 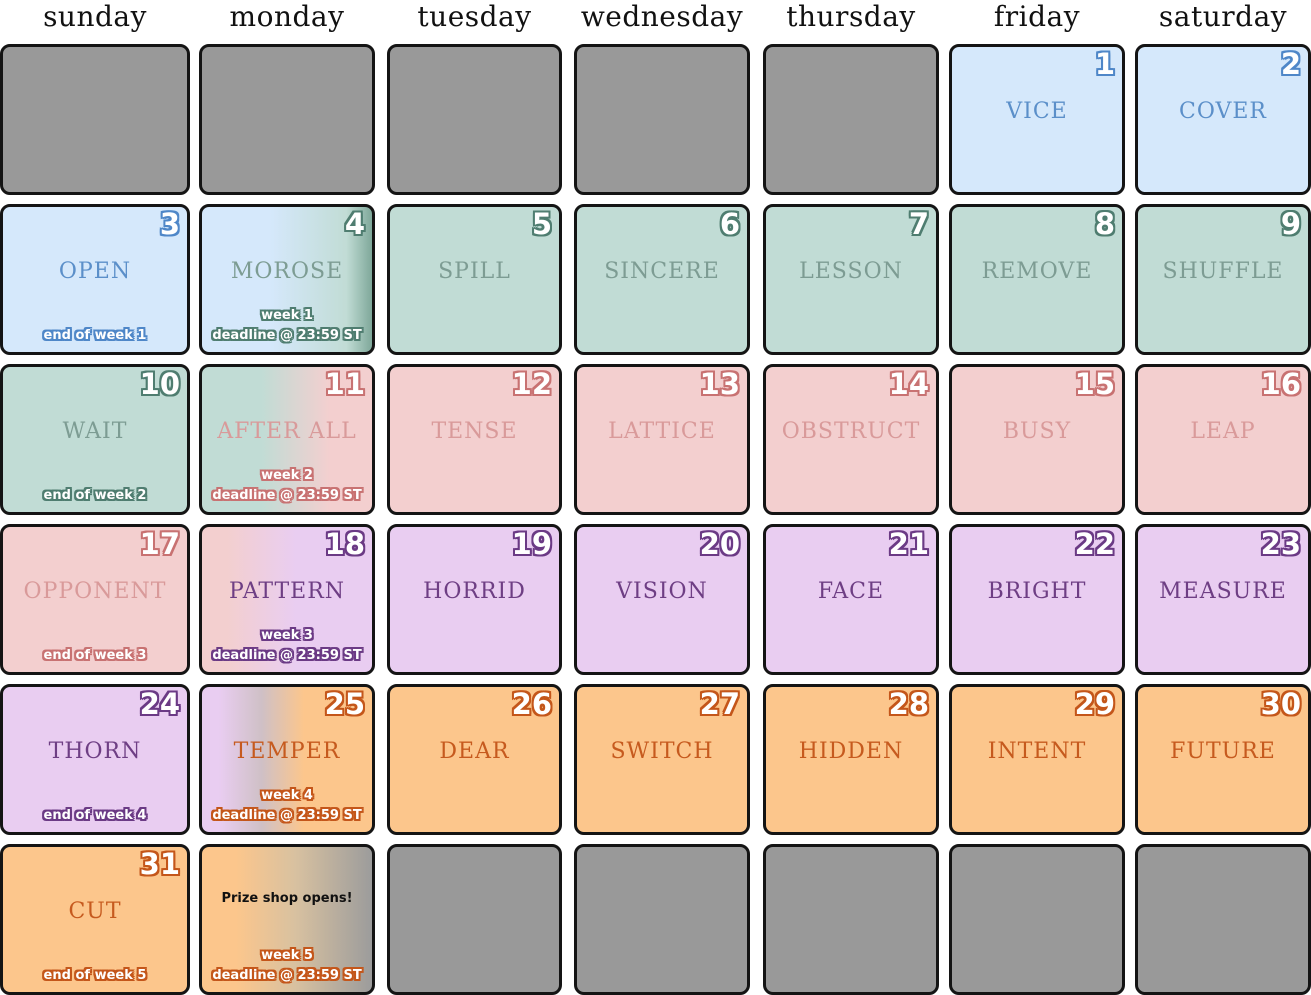 I want to click on day-cell-20: 20 VISION, so click(x=662, y=599).